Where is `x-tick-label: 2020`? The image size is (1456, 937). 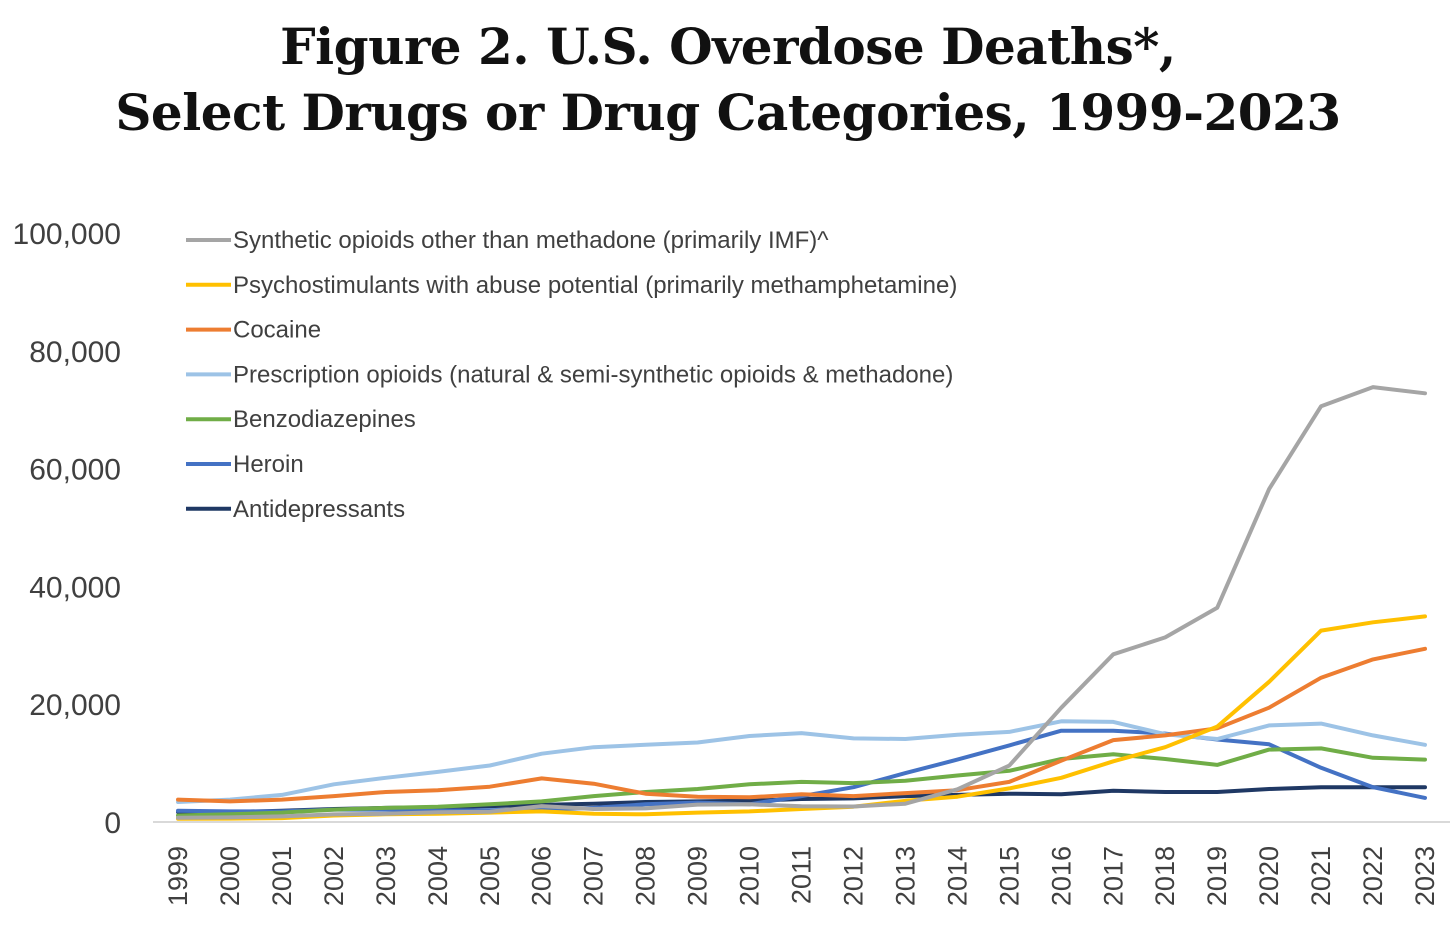 x-tick-label: 2020 is located at coordinates (1269, 876).